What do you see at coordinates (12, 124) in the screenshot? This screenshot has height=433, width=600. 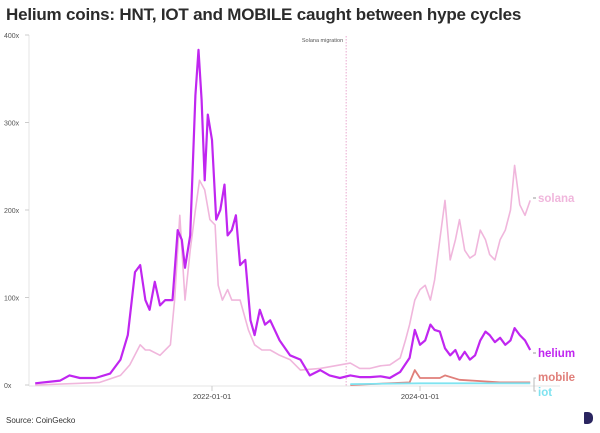 I see `y-tick-label: 300x` at bounding box center [12, 124].